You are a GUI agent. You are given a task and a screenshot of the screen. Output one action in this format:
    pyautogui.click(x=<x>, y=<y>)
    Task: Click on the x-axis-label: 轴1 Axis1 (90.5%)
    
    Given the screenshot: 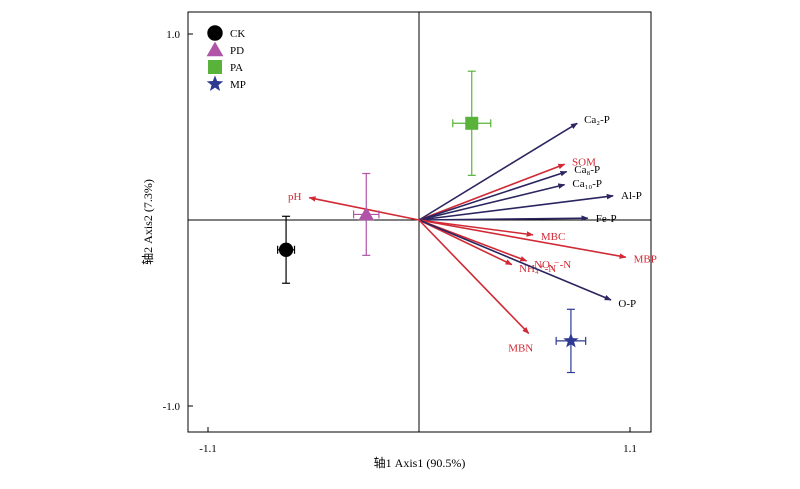 What is the action you would take?
    pyautogui.click(x=420, y=462)
    